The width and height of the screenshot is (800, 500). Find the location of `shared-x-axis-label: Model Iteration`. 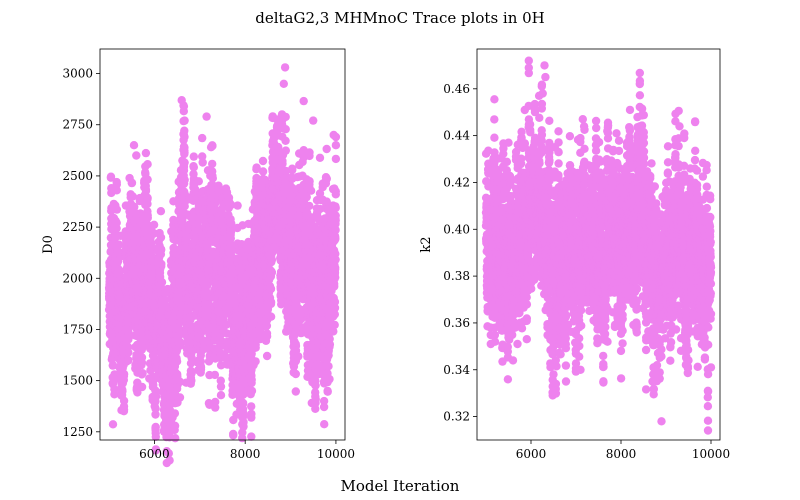

shared-x-axis-label: Model Iteration is located at coordinates (400, 486).